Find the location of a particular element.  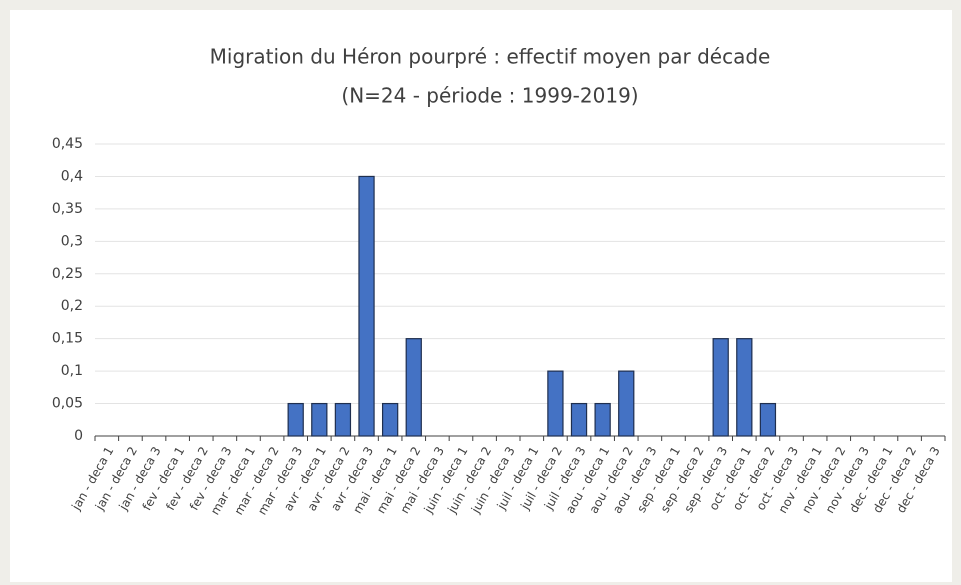

y-tick-label: 0 is located at coordinates (78, 436).